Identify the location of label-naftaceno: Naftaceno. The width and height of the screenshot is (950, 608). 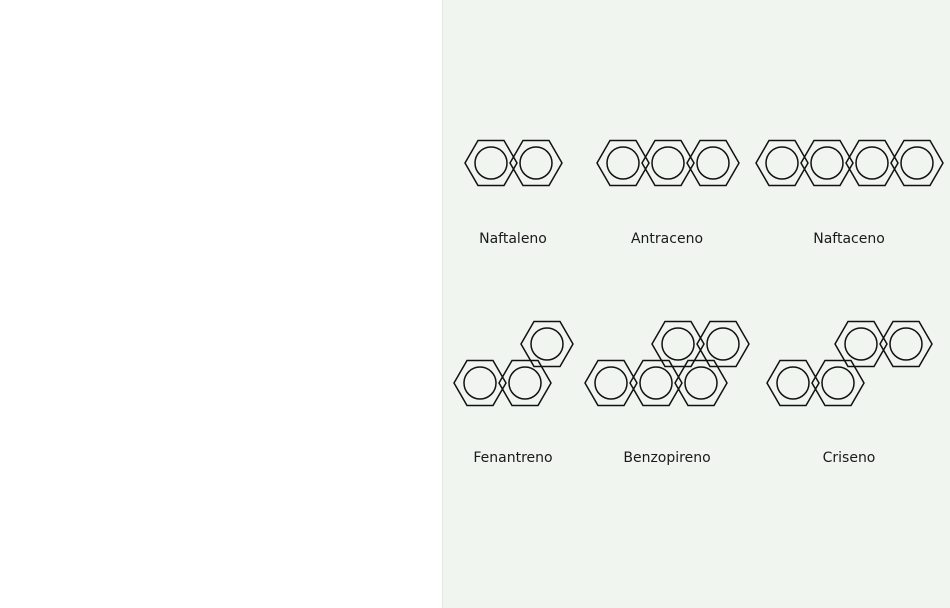
(849, 239).